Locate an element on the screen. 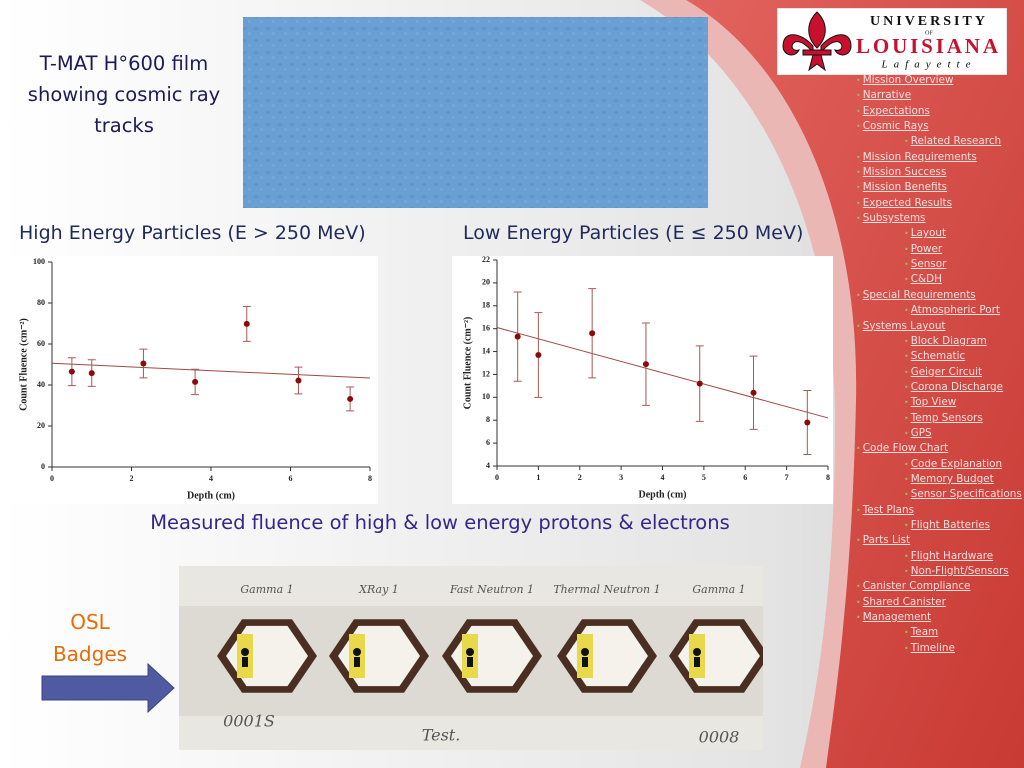  x-tick-label: 4 is located at coordinates (663, 477).